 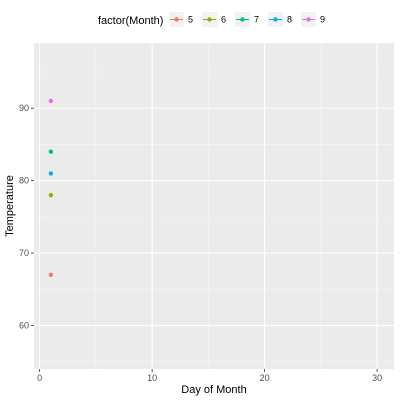 I want to click on legend: factor(Month) 5 6 7 8 9, so click(x=211, y=19).